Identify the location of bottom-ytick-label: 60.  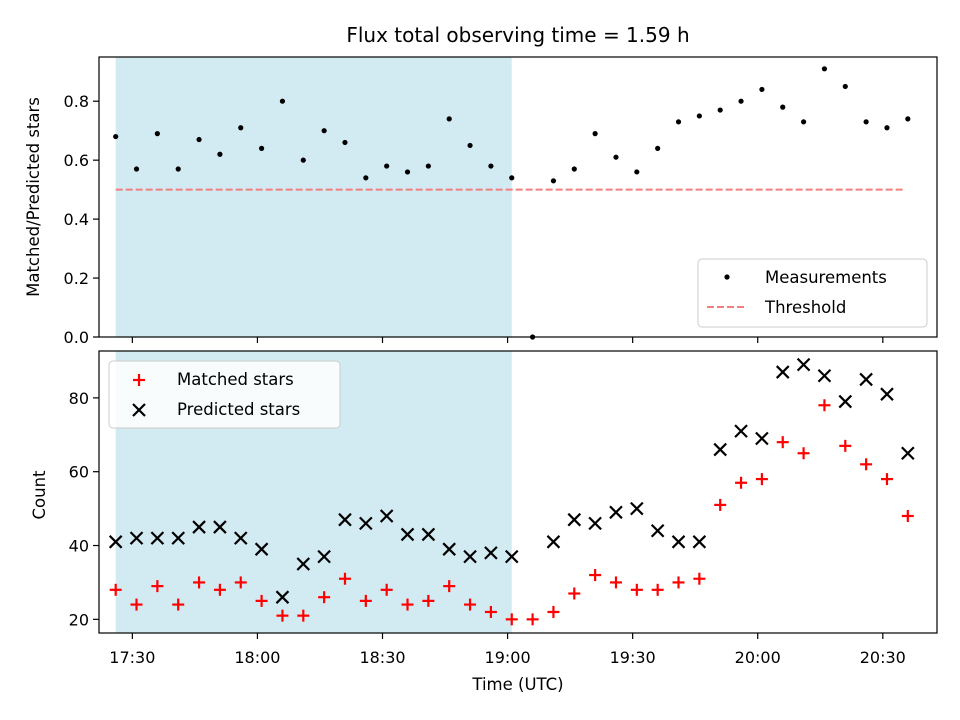
(79, 472).